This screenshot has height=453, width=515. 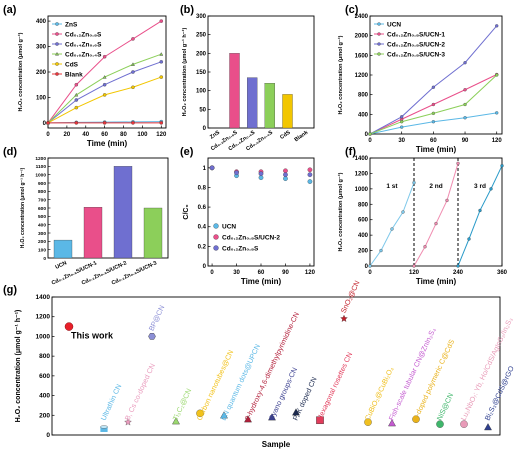 I want to click on y-tick-label: 1400, so click(x=43, y=297).